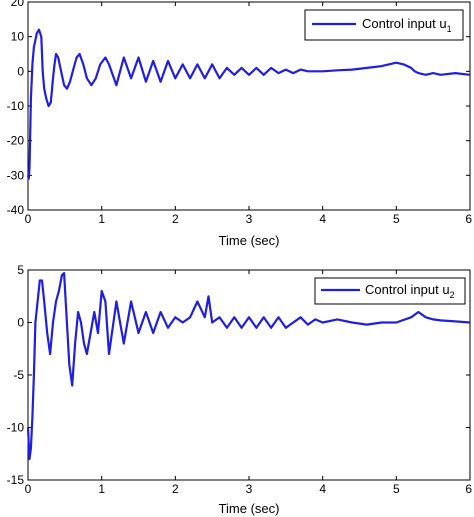 The image size is (474, 517). I want to click on y-tick-label: -40, so click(16, 210).